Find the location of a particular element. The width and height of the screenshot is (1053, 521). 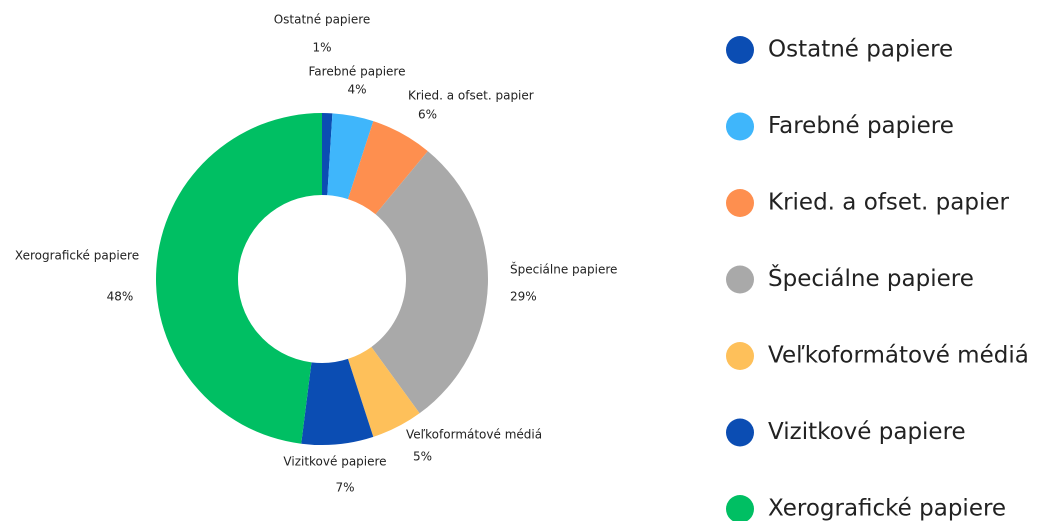

slice-value-label: 48% is located at coordinates (120, 297).